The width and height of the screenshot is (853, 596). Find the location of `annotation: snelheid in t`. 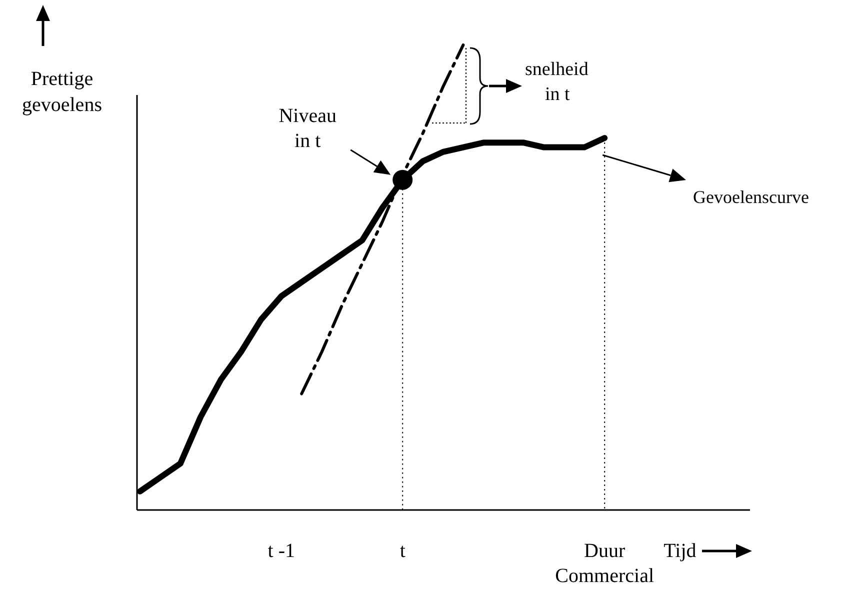

annotation: snelheid in t is located at coordinates (557, 82).